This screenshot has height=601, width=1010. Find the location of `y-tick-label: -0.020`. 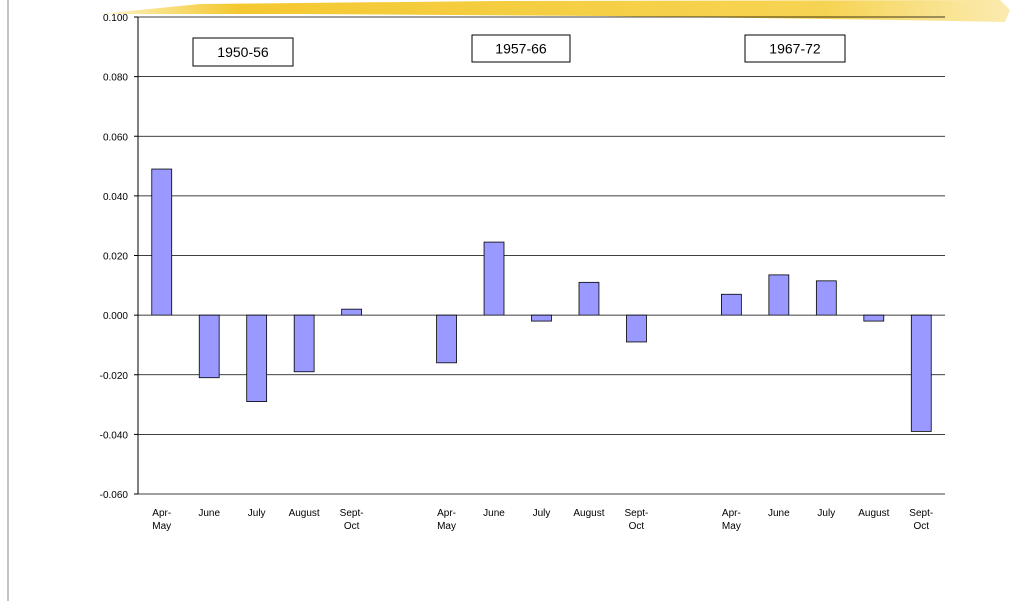

y-tick-label: -0.020 is located at coordinates (114, 376).